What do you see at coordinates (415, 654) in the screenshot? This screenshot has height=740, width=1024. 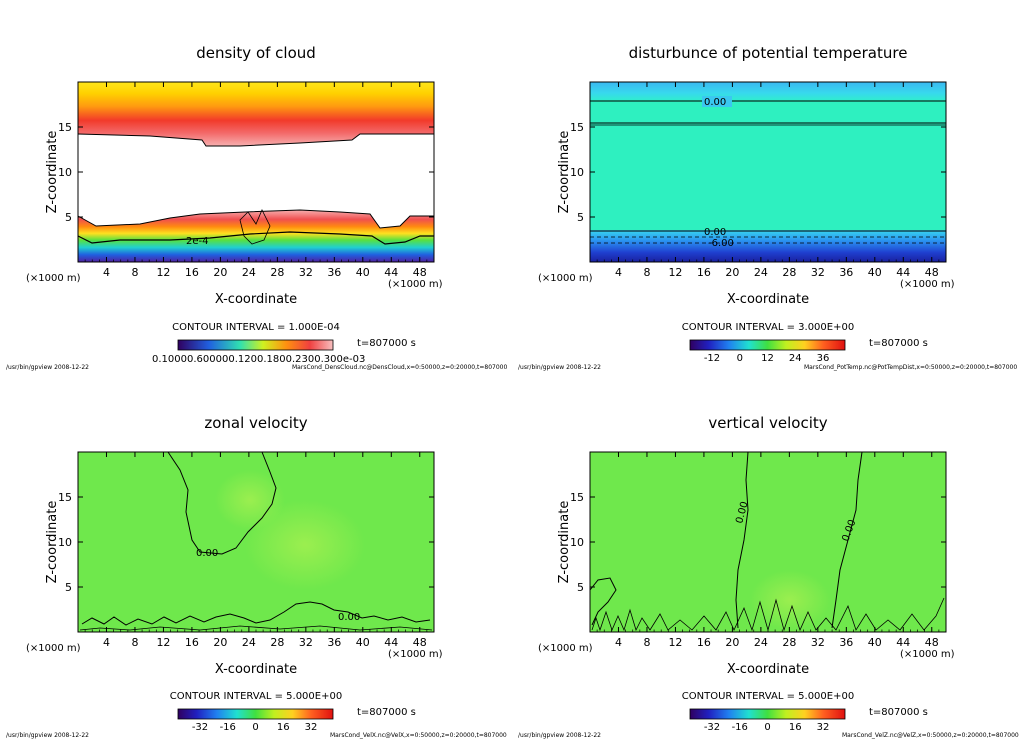 I see `x-unit-right: (×1000 m)` at bounding box center [415, 654].